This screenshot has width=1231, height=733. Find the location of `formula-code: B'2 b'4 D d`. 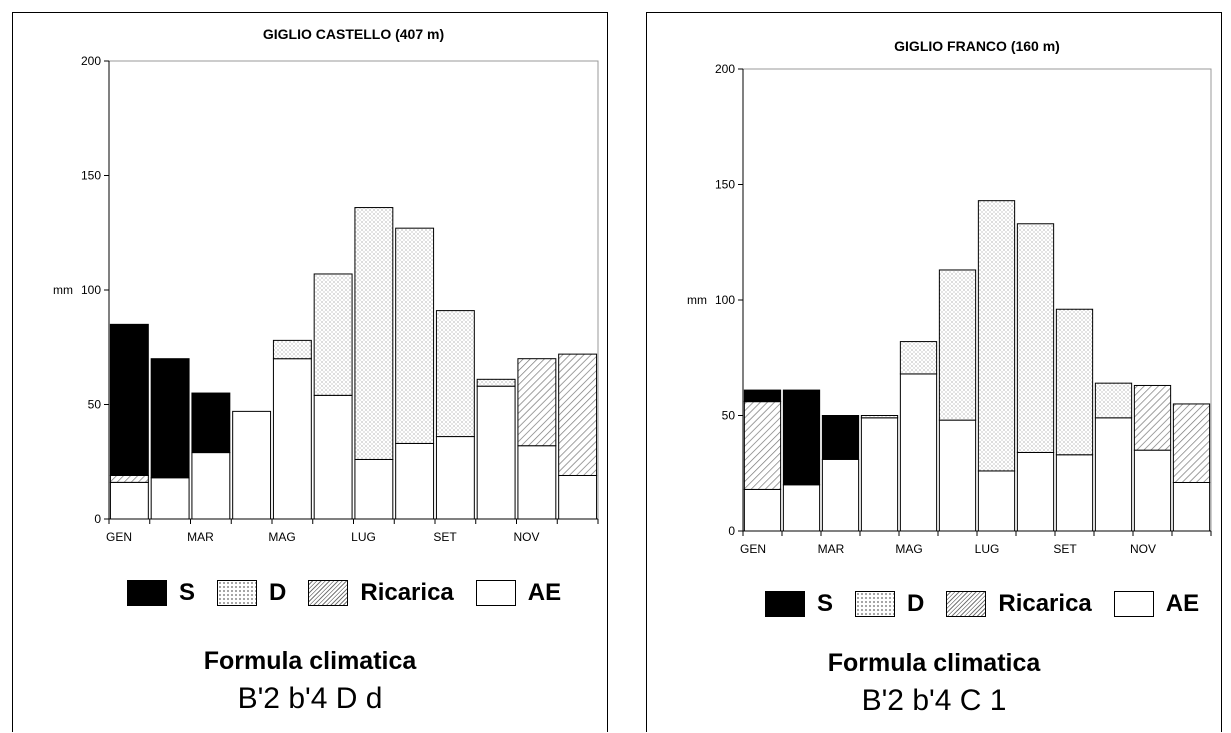

formula-code: B'2 b'4 D d is located at coordinates (310, 698).